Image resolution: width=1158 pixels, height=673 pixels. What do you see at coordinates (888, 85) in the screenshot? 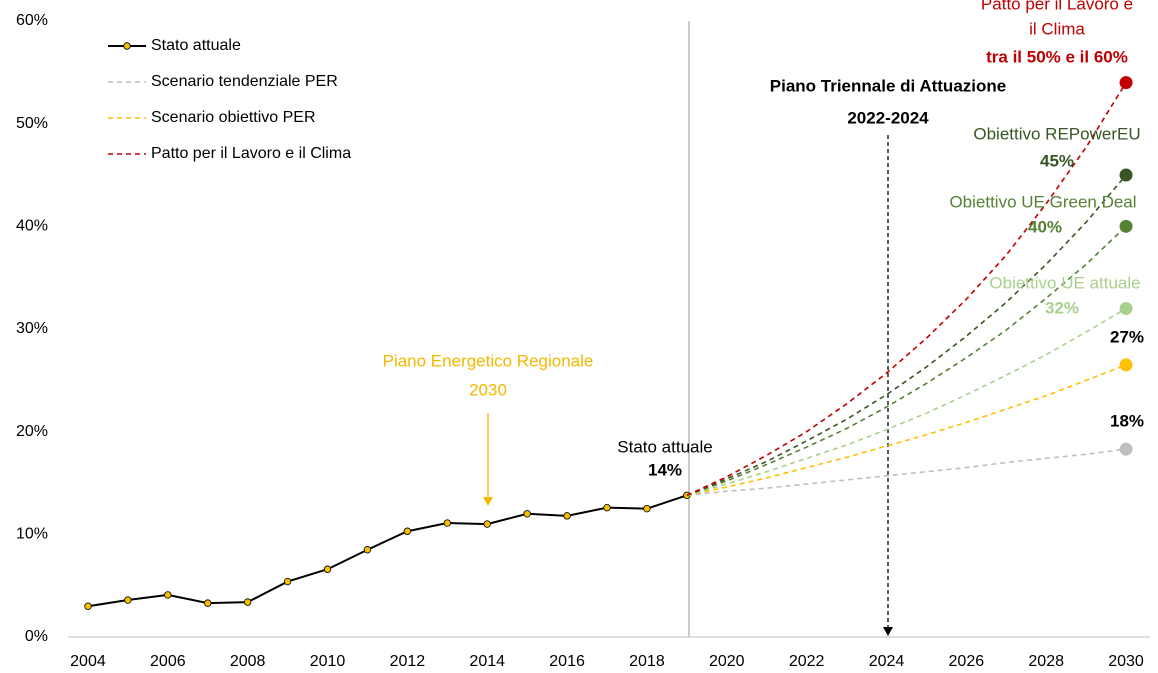
I see `annotation: Piano Triennale di Attuazione` at bounding box center [888, 85].